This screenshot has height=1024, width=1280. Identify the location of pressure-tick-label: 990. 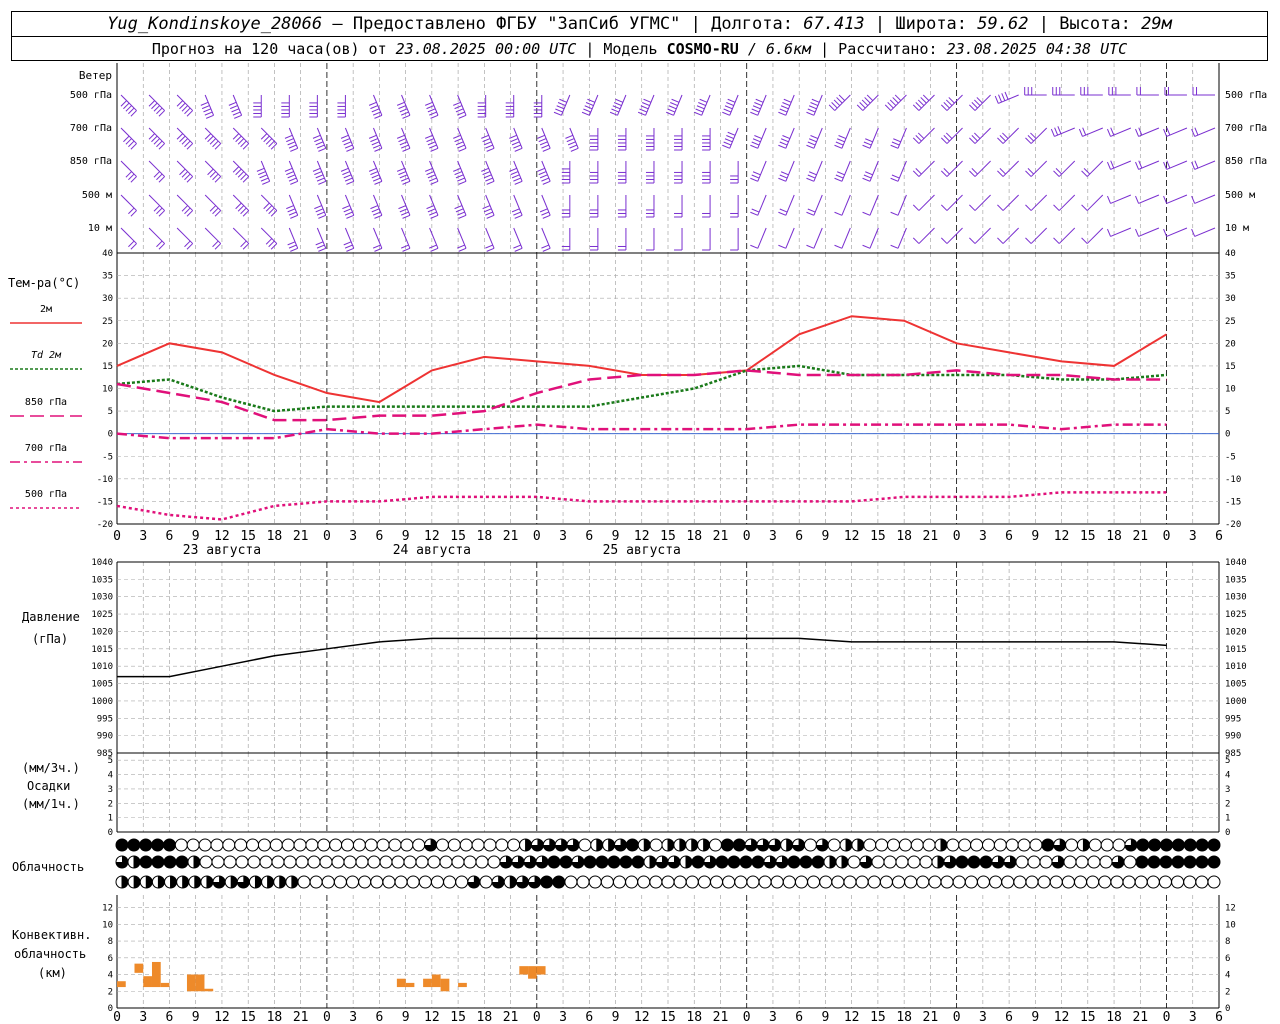
(105, 737).